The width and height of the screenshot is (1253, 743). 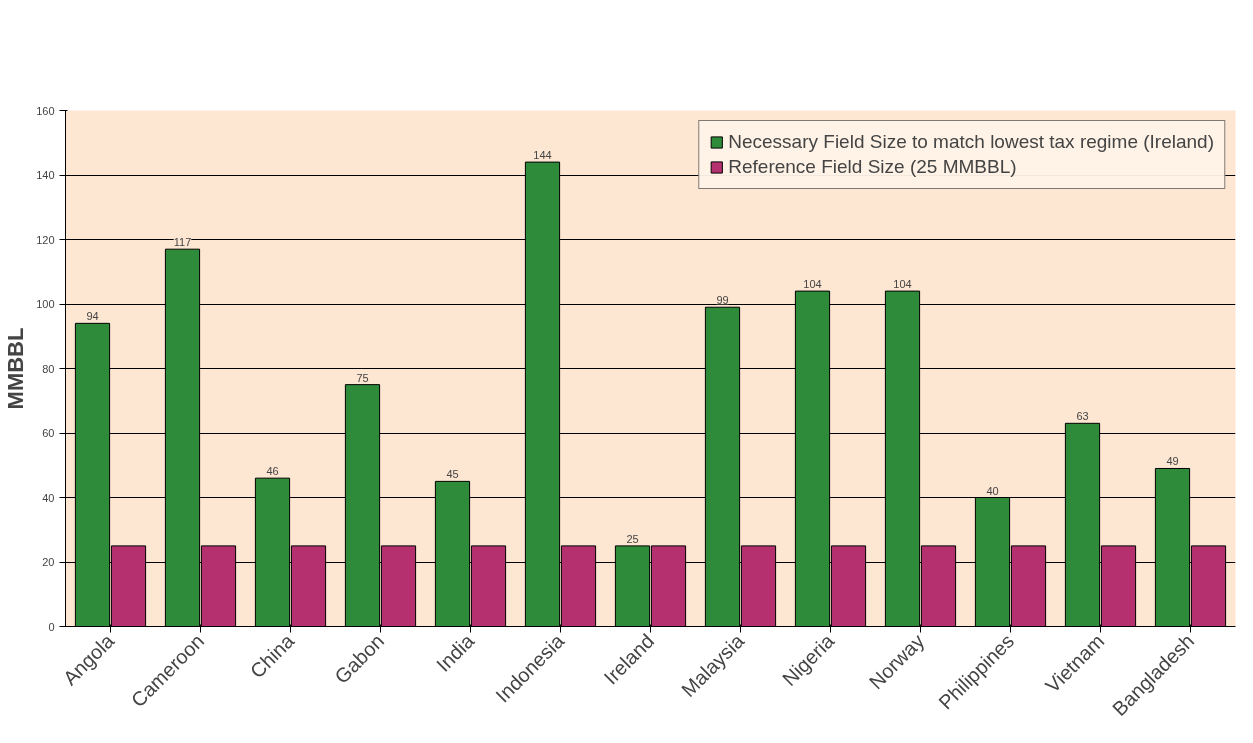 I want to click on data-label: 25, so click(x=632, y=538).